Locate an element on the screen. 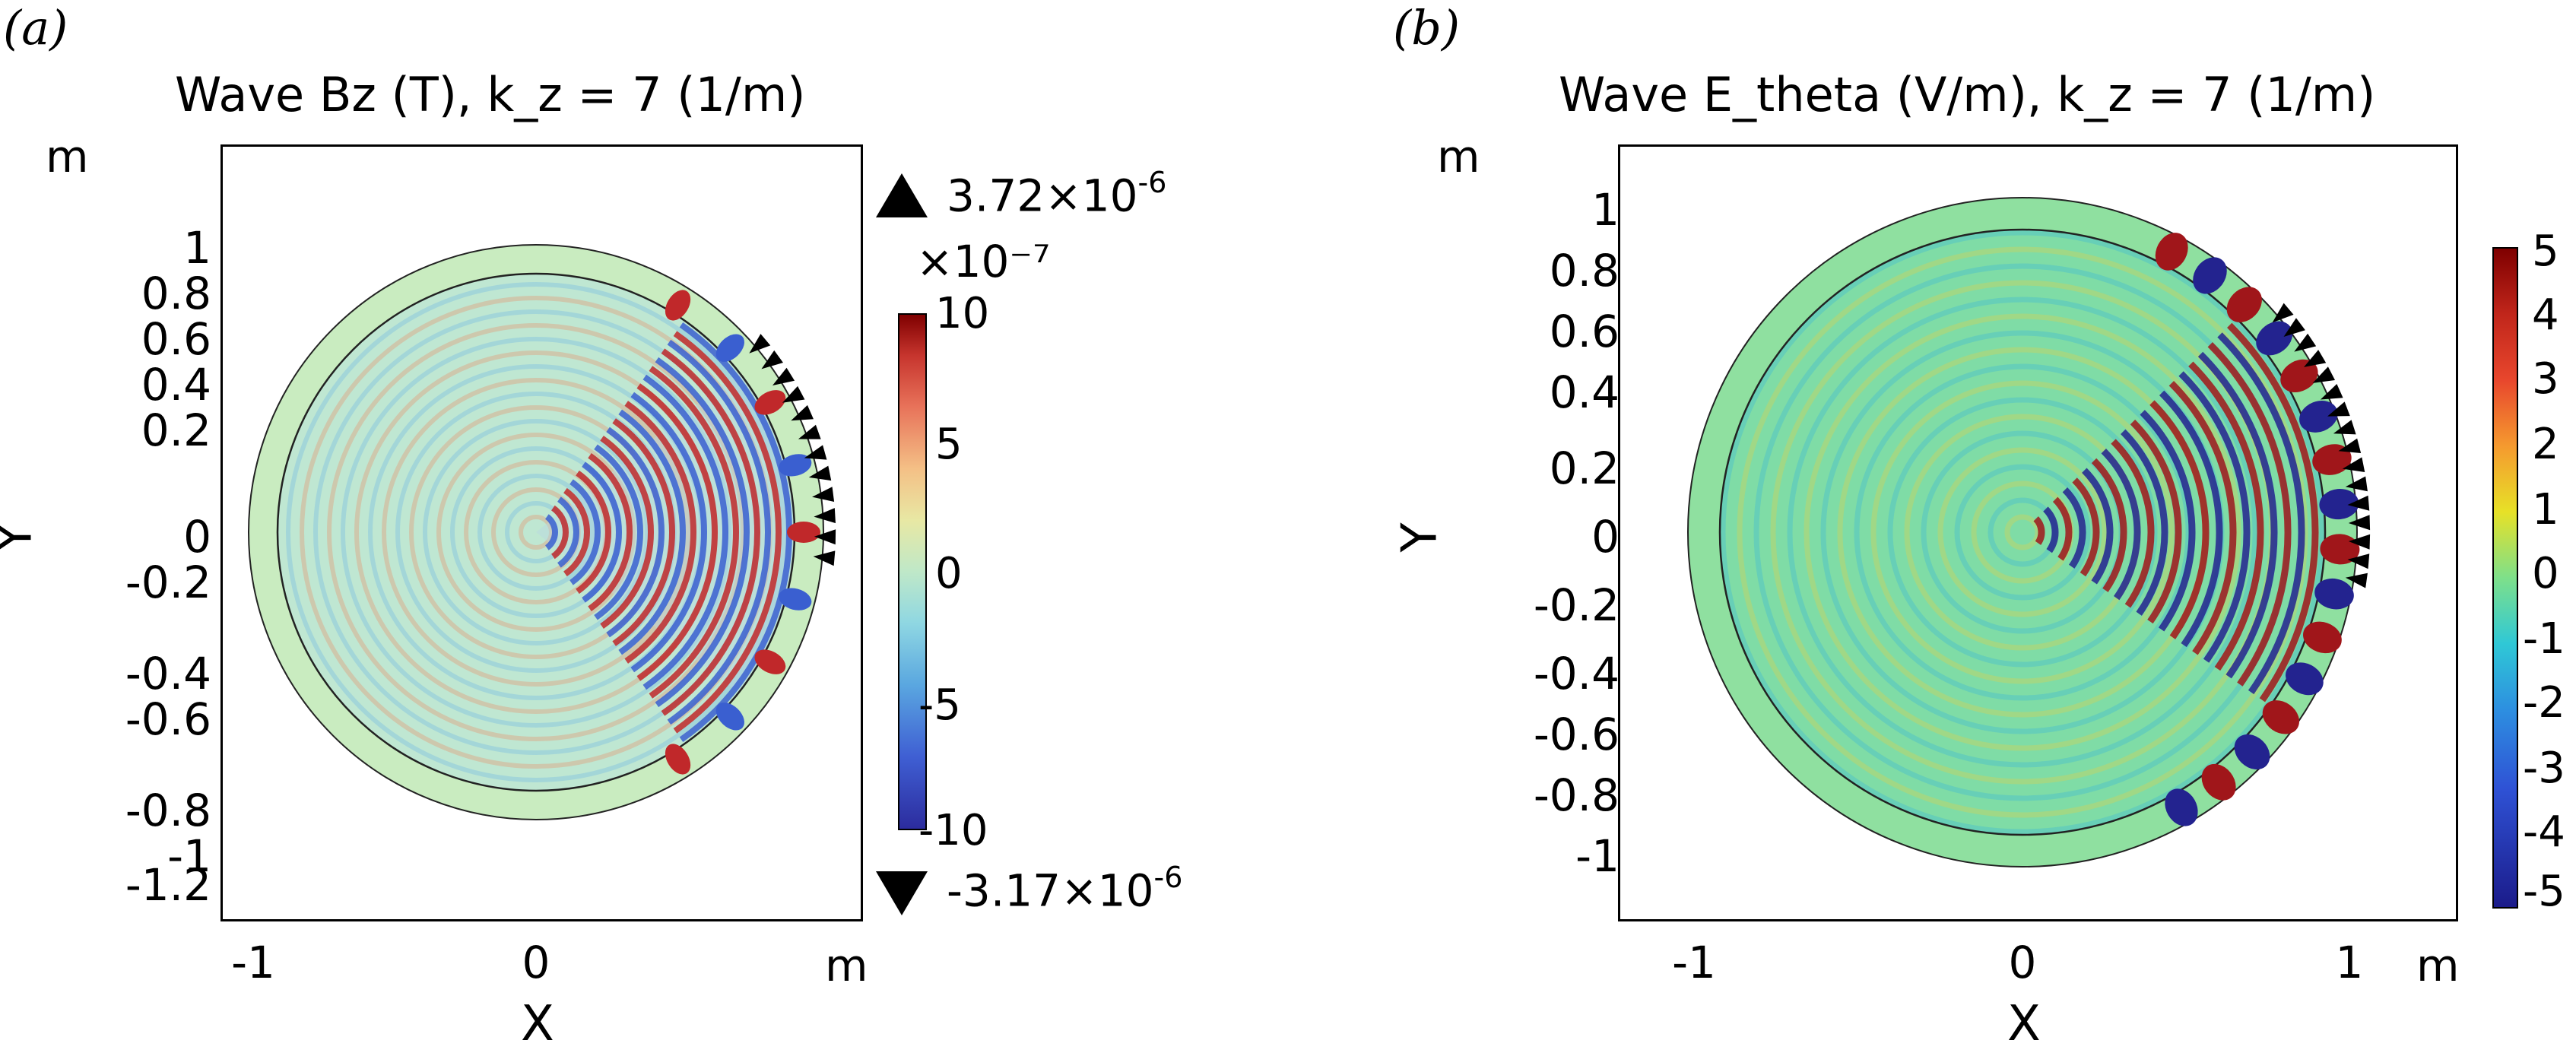 This screenshot has width=2576, height=1053. wave-pattern is located at coordinates (536, 532).